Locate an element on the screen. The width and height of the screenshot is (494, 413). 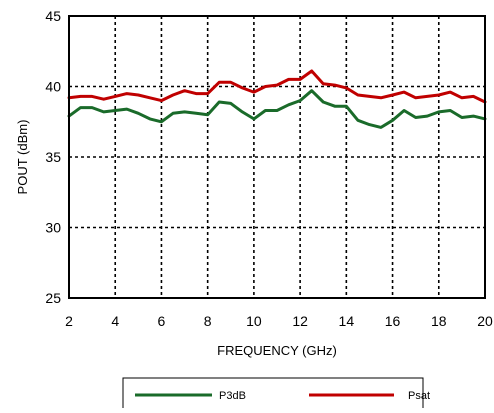
x-tick-label: 20 is located at coordinates (485, 321).